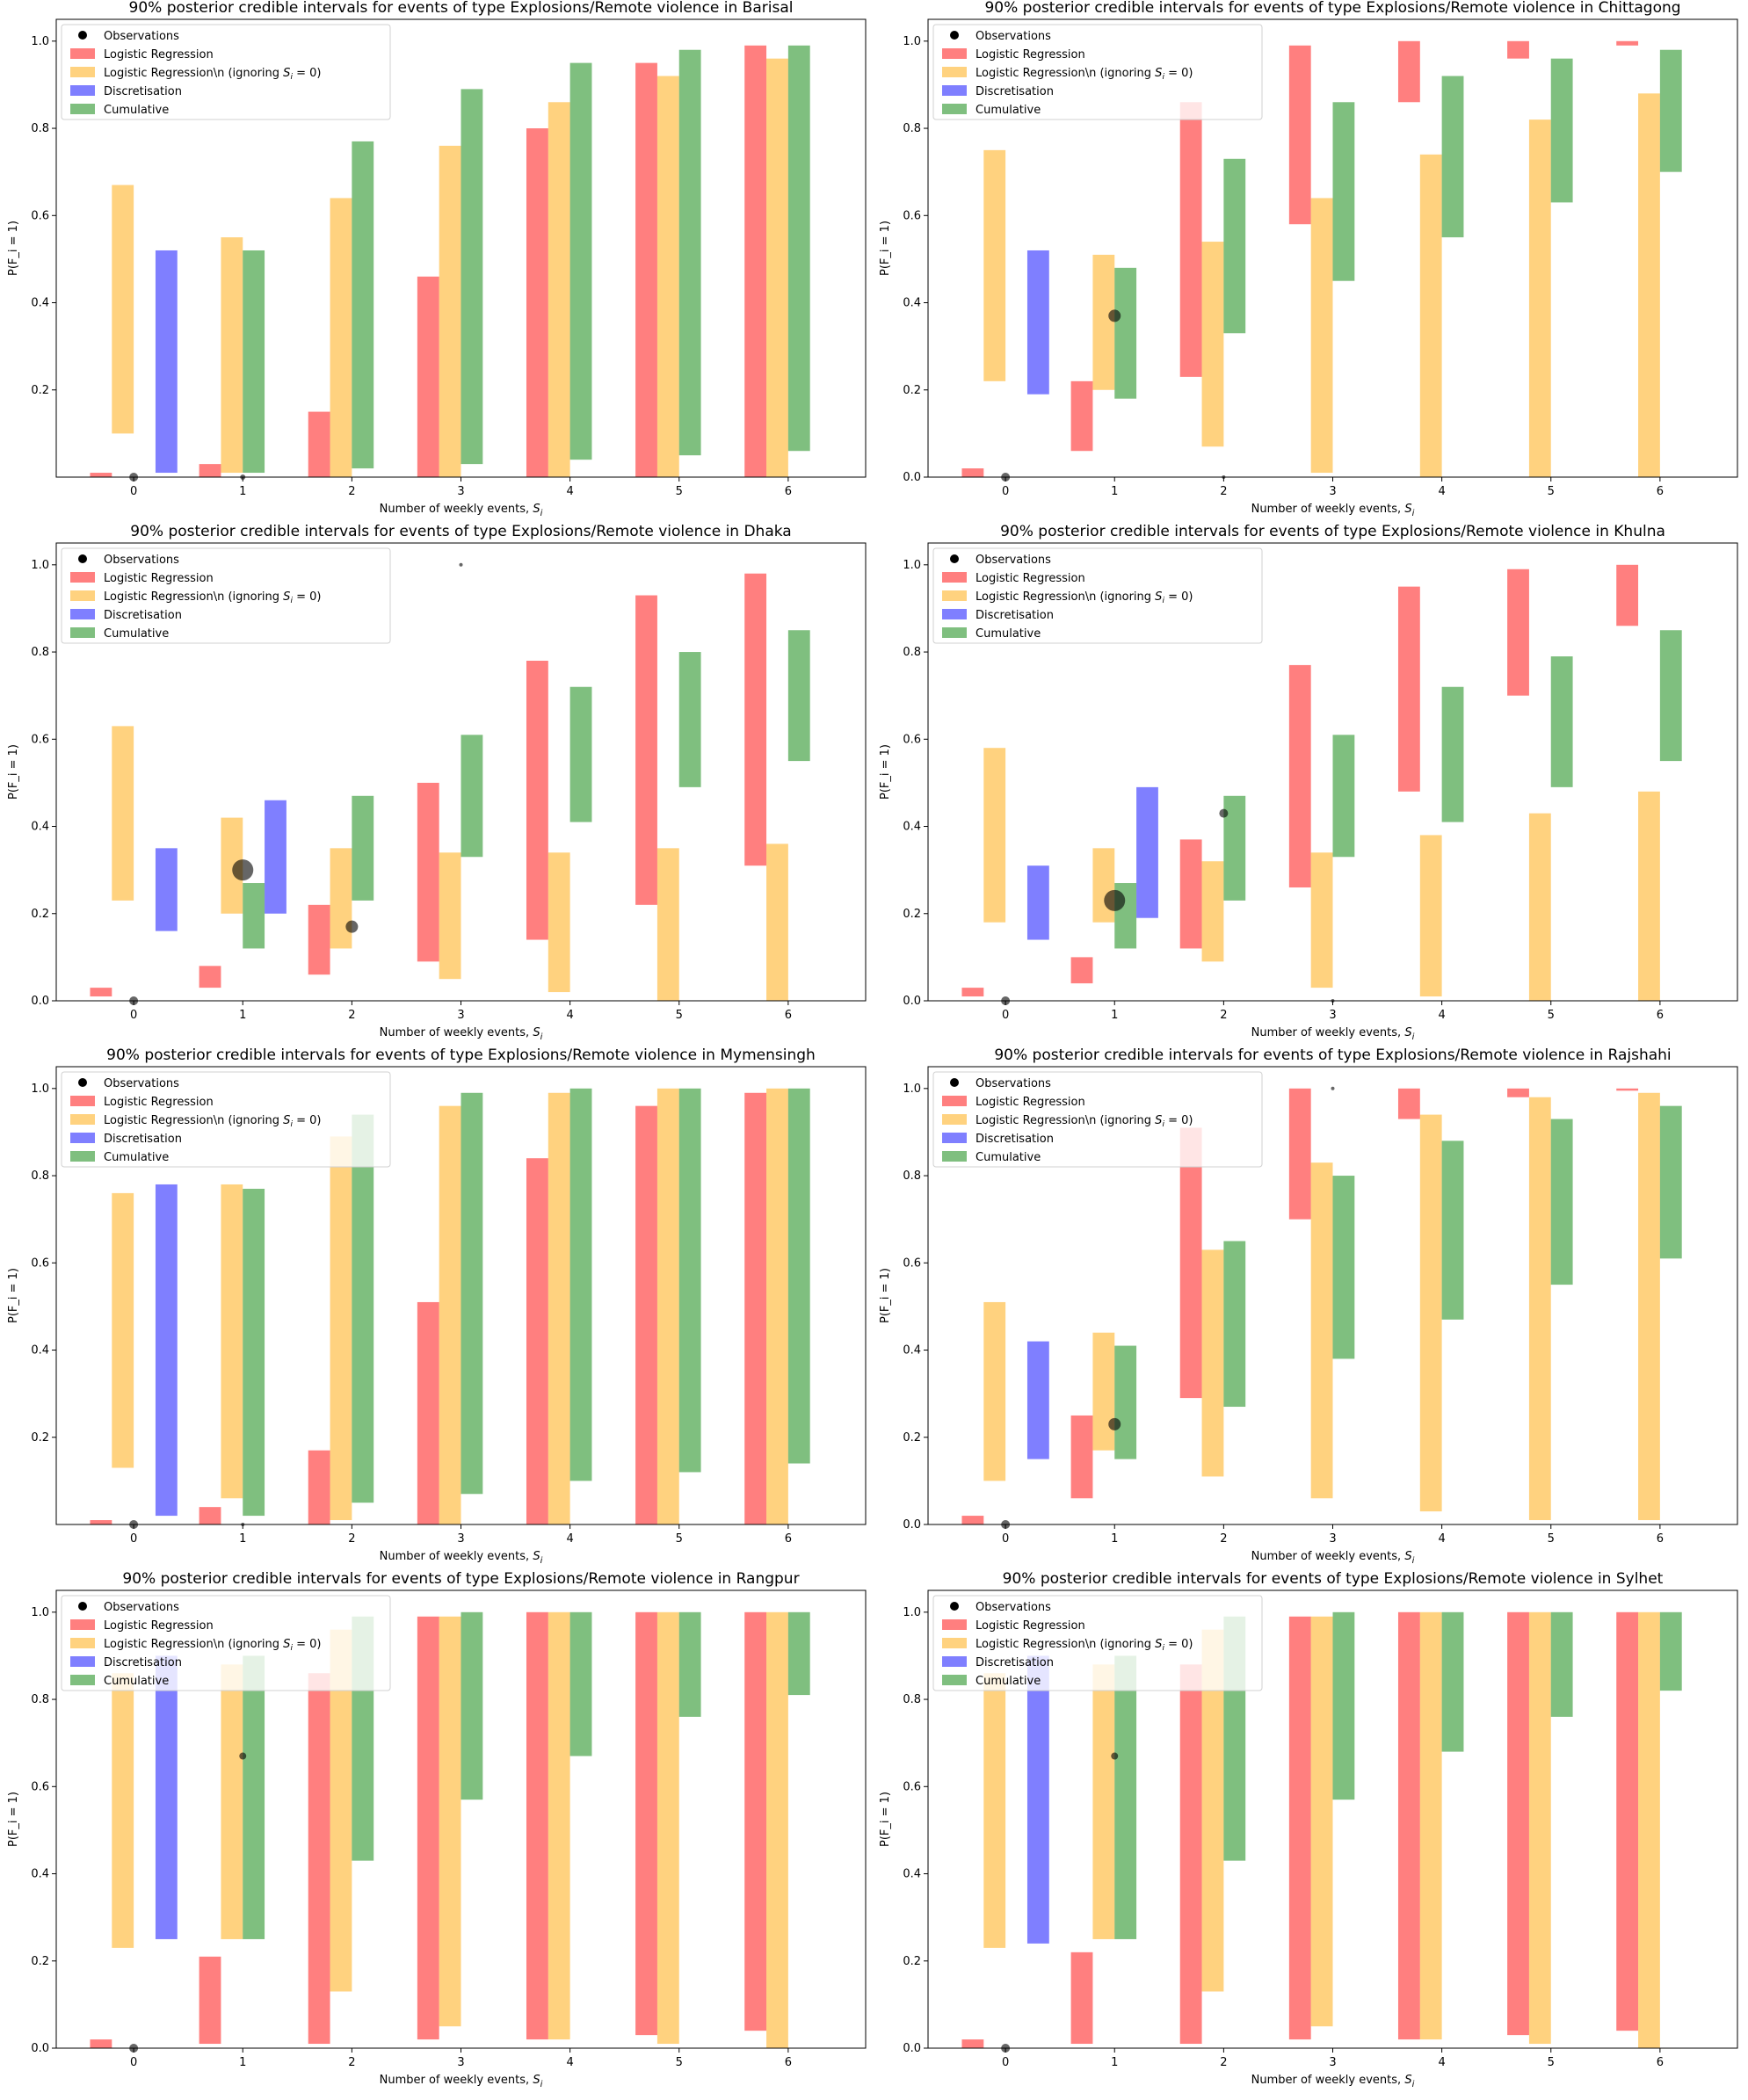 The width and height of the screenshot is (1748, 2100). I want to click on y-tick-label: 0.8, so click(912, 1699).